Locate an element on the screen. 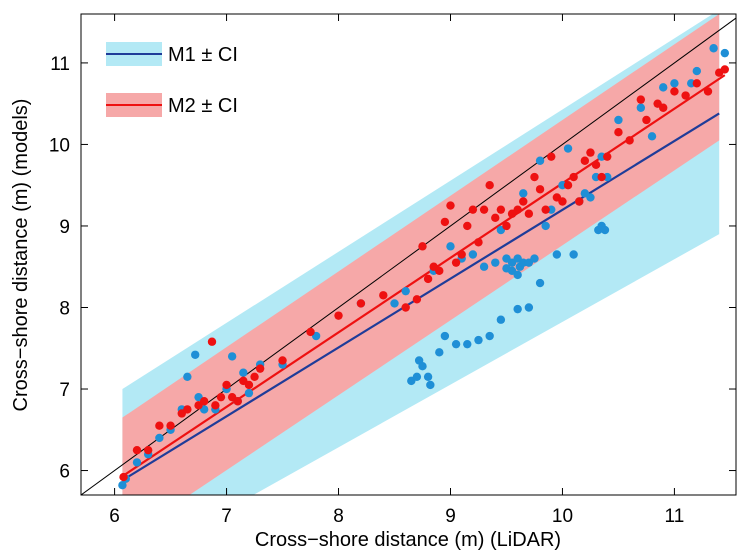 The width and height of the screenshot is (747, 555). y-tick-label: 8 is located at coordinates (64, 308).